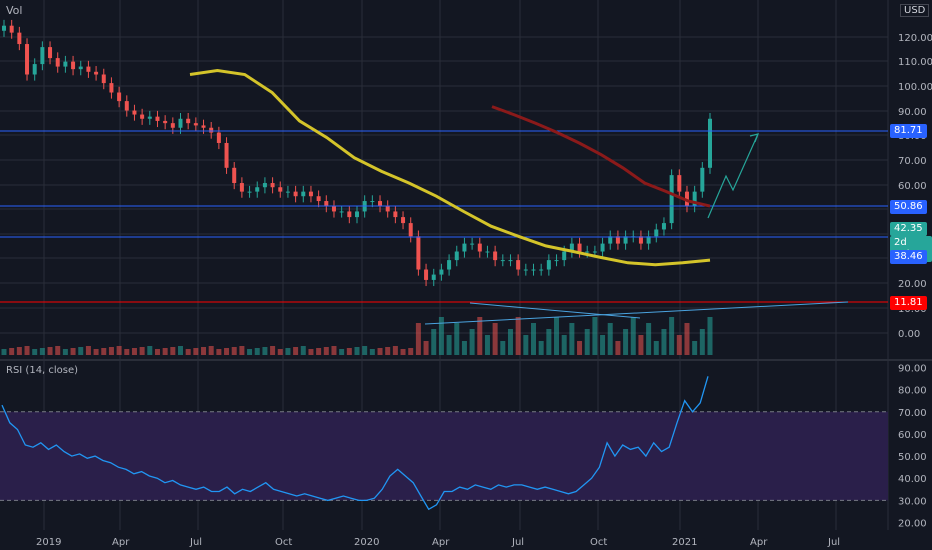 The width and height of the screenshot is (932, 550). Describe the element at coordinates (915, 10) in the screenshot. I see `currency-badge: USD` at that location.